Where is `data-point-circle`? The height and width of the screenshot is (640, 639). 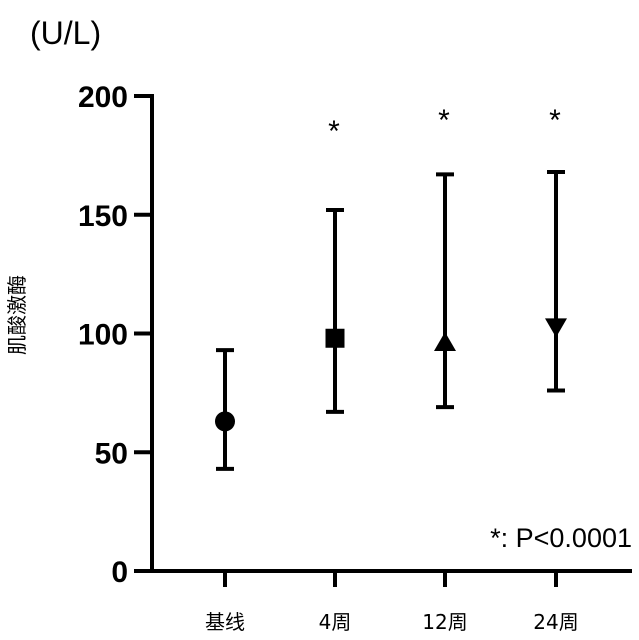 data-point-circle is located at coordinates (225, 421).